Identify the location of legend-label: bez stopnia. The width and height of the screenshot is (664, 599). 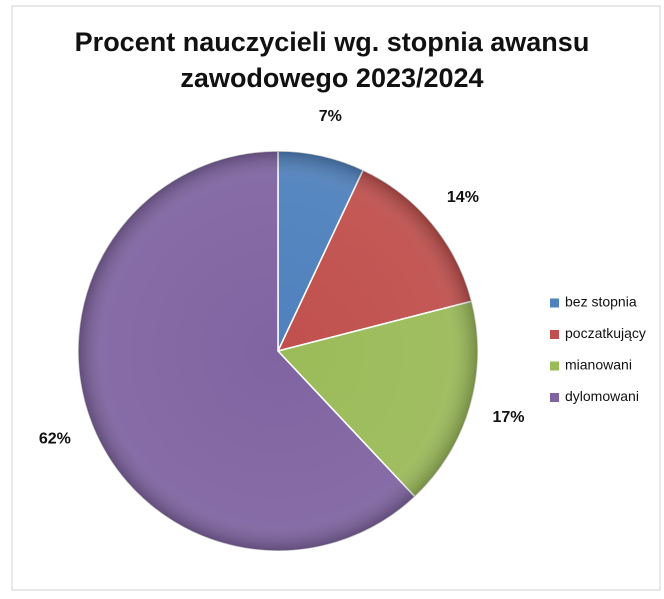
(601, 302).